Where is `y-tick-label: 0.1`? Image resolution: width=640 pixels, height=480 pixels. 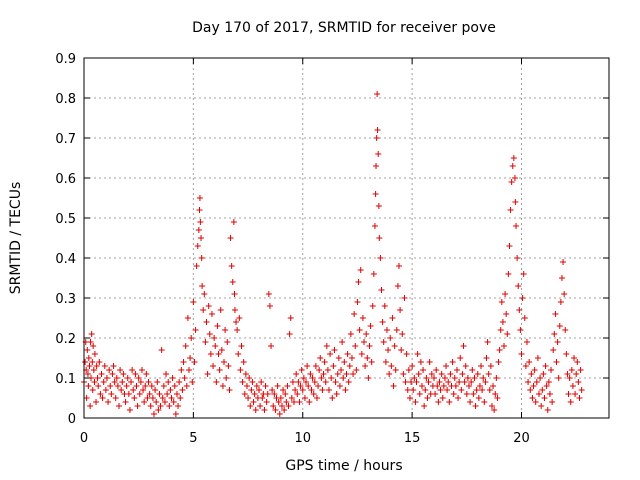
y-tick-label: 0.1 is located at coordinates (65, 379).